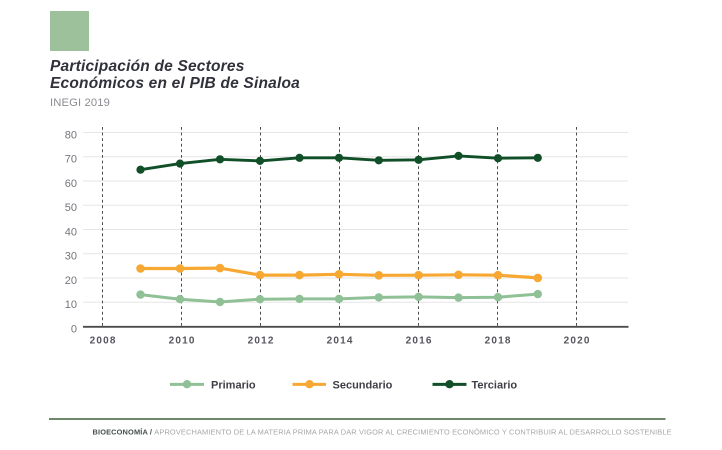 The width and height of the screenshot is (722, 450). I want to click on svg-text: Secundario, so click(363, 385).